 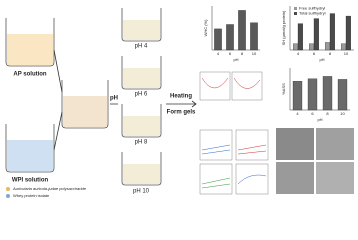 I want to click on ph8-label: pH 8, so click(x=141, y=143).